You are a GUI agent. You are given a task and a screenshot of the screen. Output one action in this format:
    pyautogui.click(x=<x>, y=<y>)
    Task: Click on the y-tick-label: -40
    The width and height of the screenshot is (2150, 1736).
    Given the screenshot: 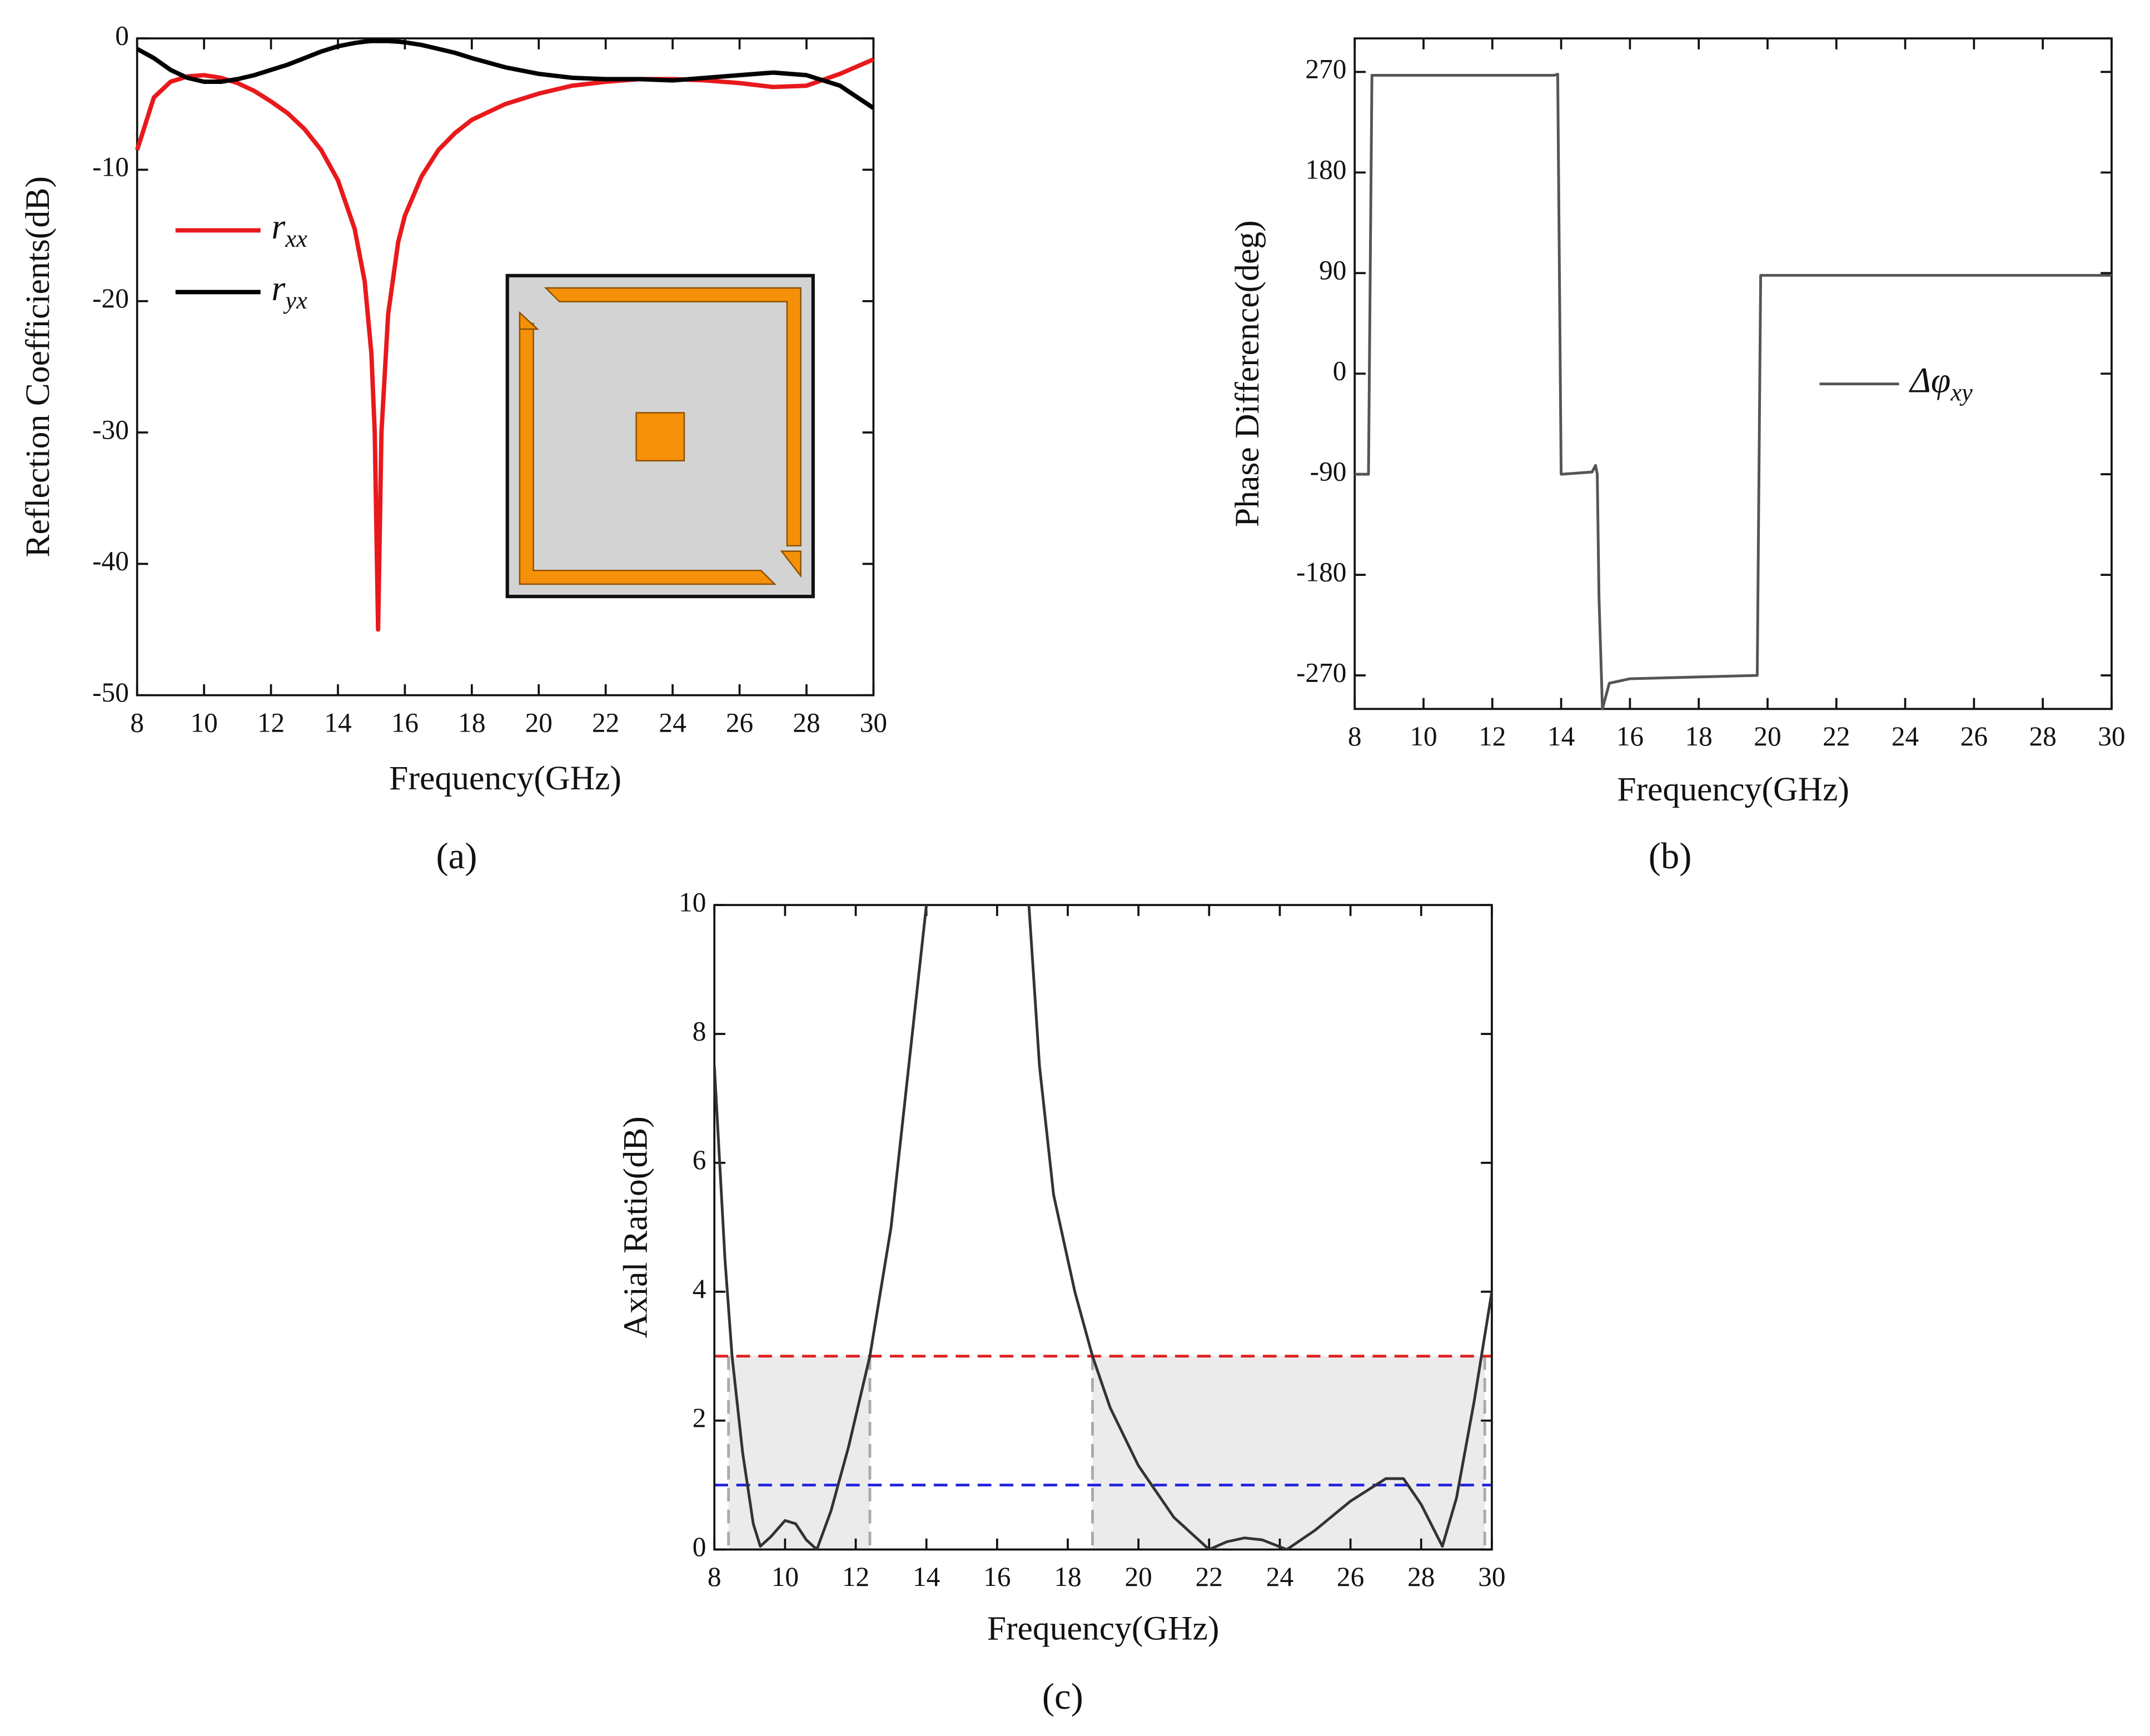 What is the action you would take?
    pyautogui.click(x=110, y=561)
    